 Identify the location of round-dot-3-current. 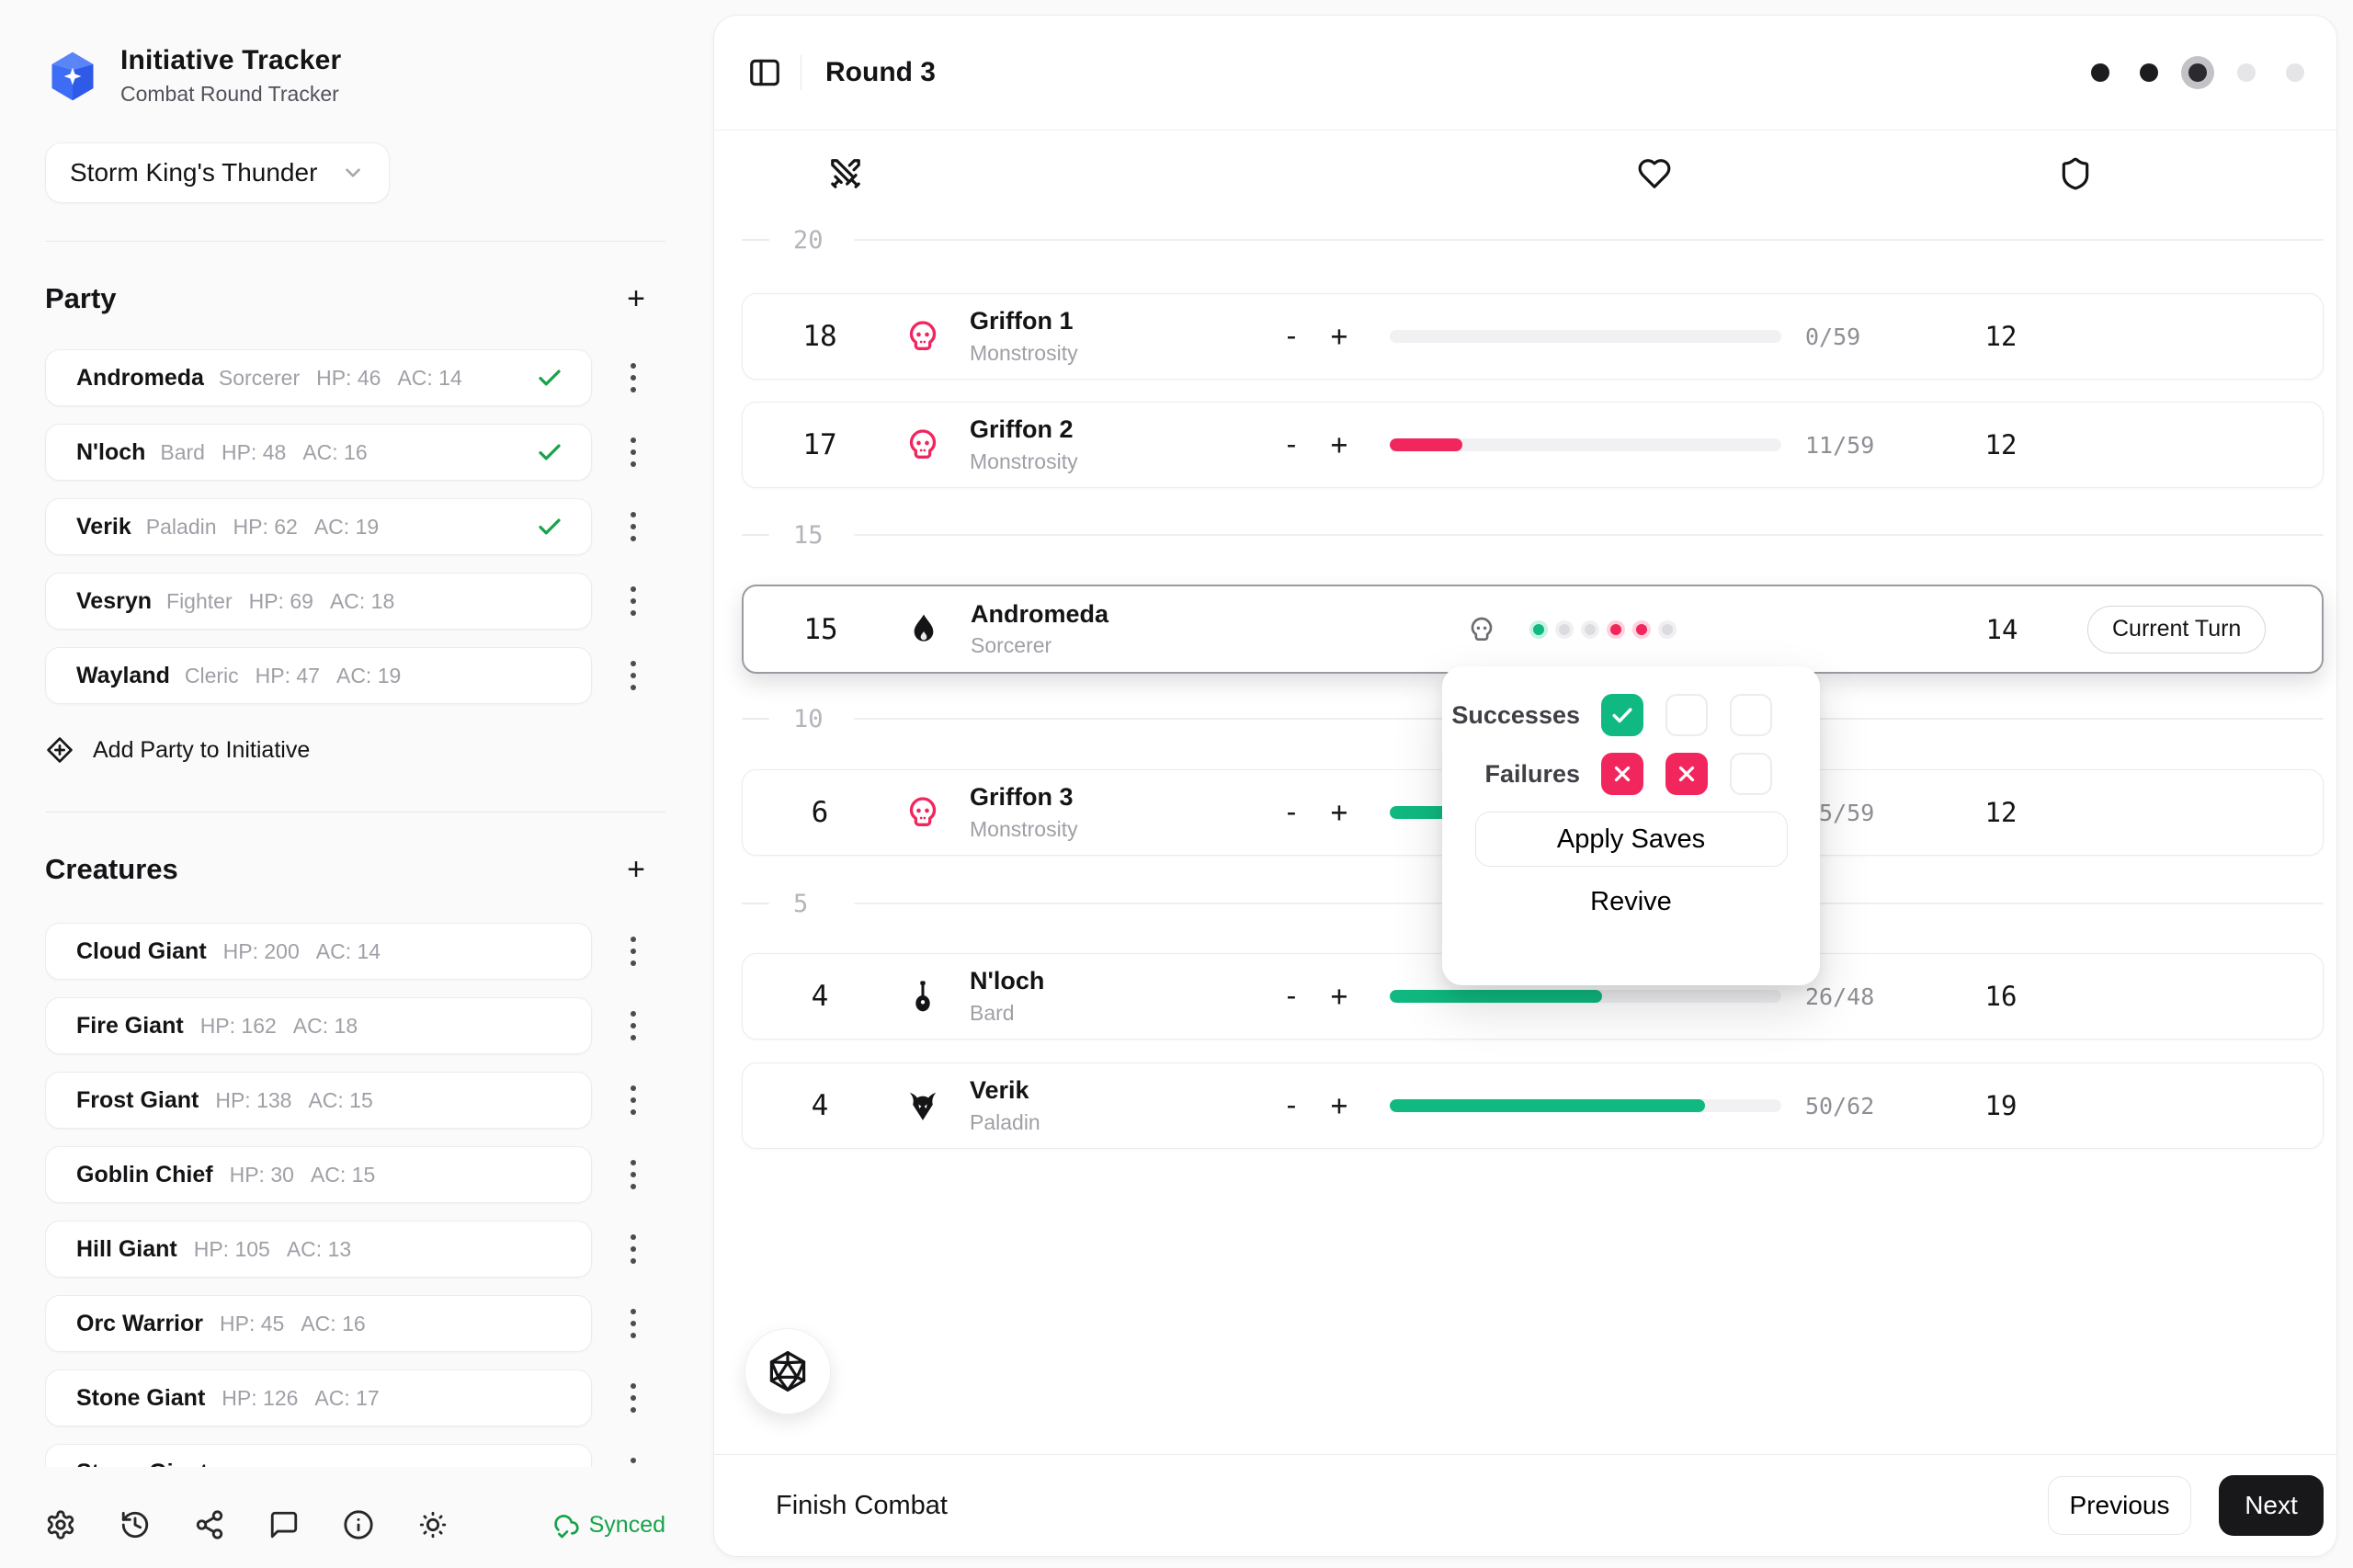
(2197, 72).